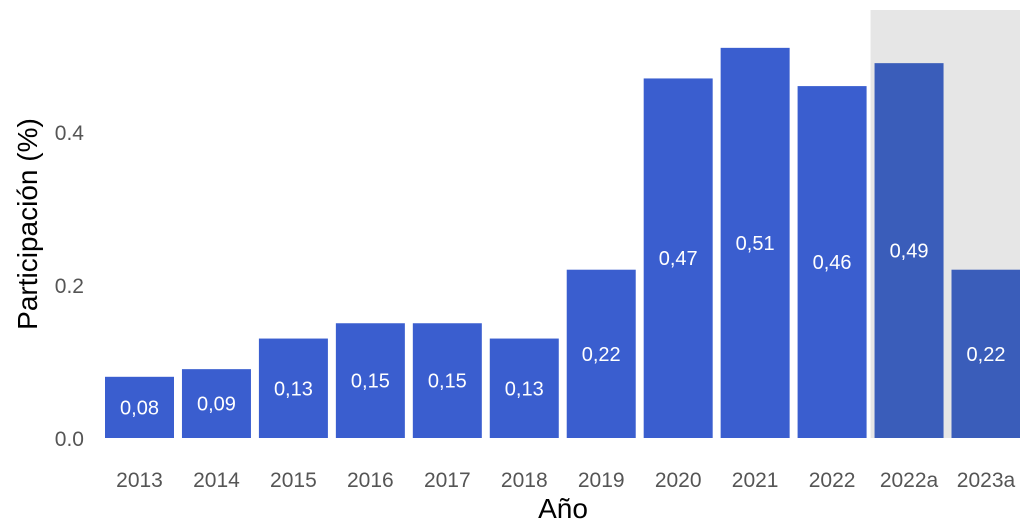 The image size is (1020, 527). I want to click on x-tick-label-2018: 2018, so click(524, 480).